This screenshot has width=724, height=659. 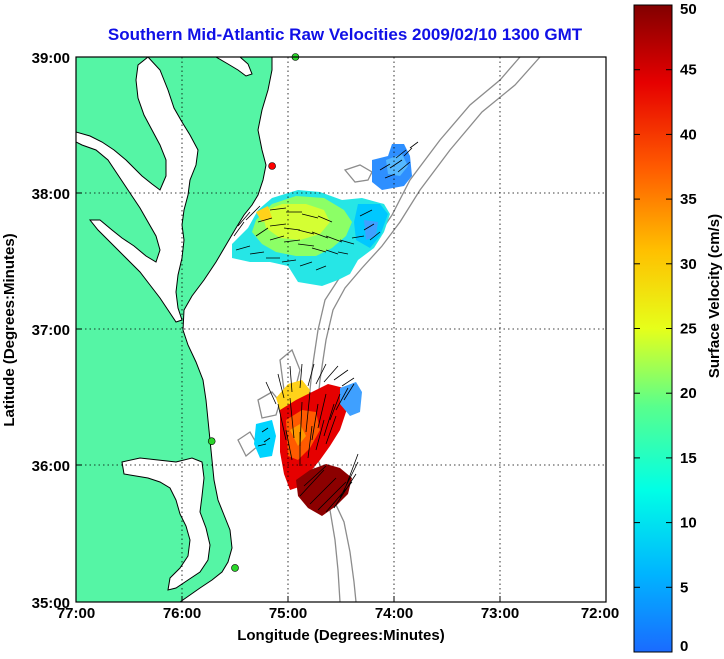 What do you see at coordinates (653, 328) in the screenshot?
I see `colorbar-gradient` at bounding box center [653, 328].